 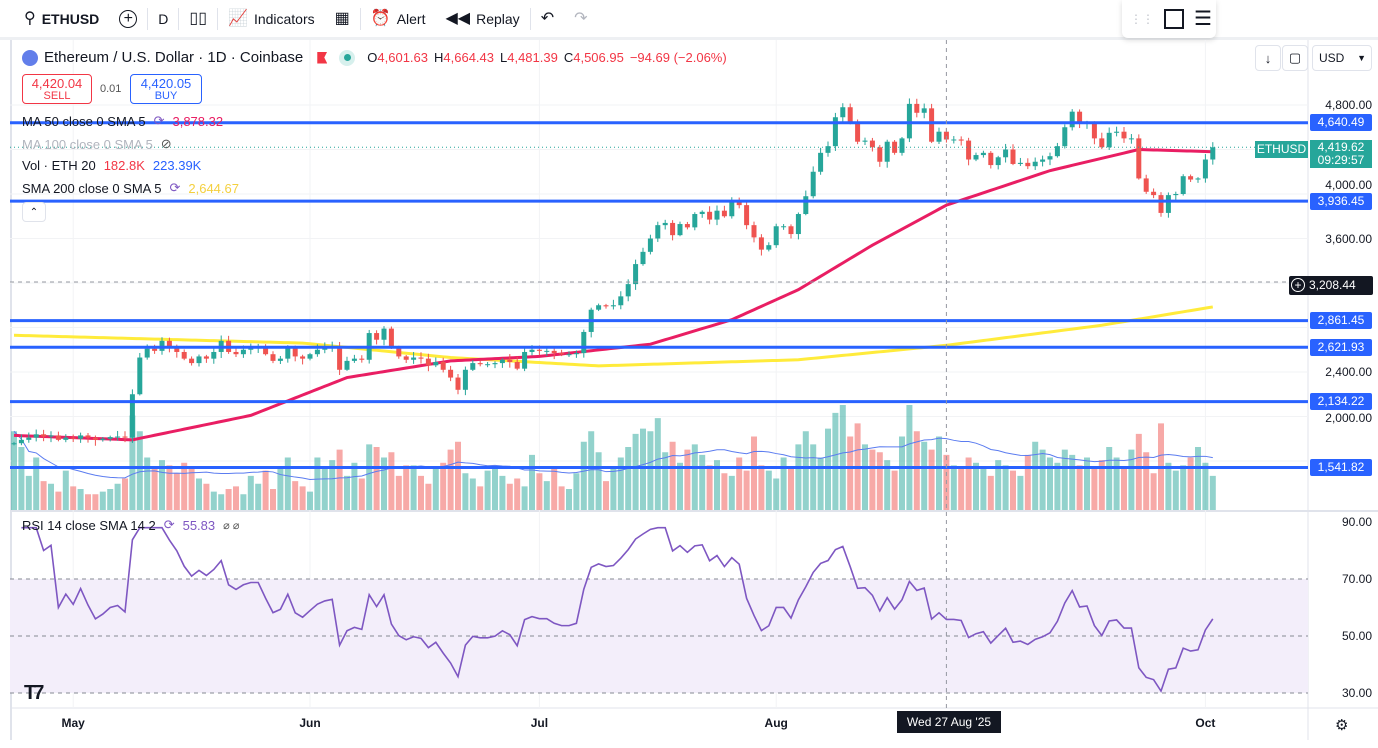 I want to click on lines-tool-icon: ☰, so click(x=1203, y=19).